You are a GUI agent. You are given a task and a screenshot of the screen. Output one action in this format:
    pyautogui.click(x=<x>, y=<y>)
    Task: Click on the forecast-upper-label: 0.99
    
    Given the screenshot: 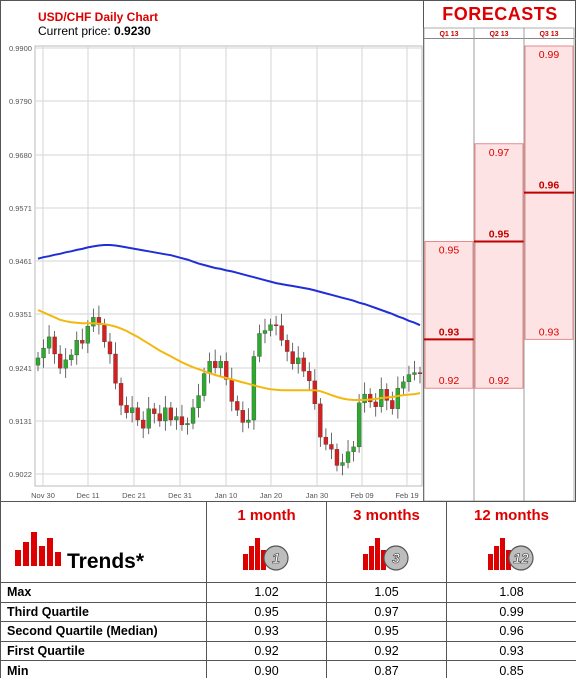 What is the action you would take?
    pyautogui.click(x=549, y=55)
    